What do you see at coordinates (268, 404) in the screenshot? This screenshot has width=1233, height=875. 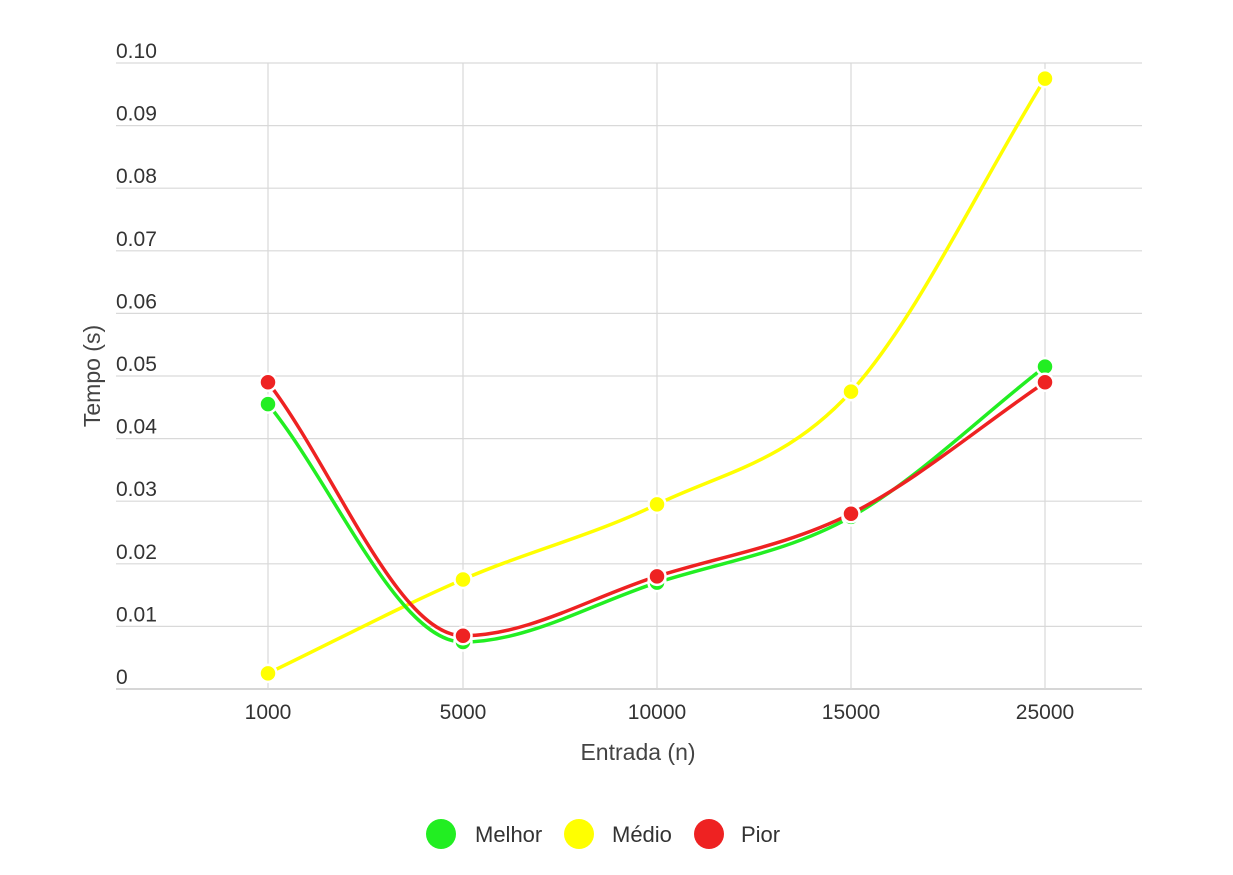 I see `data-point-melhor` at bounding box center [268, 404].